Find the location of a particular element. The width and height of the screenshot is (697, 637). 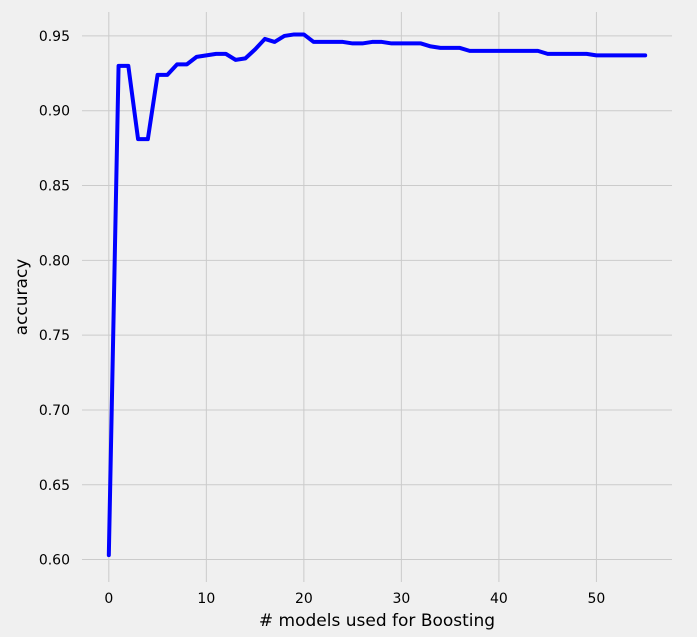

x-tick-label: 40 is located at coordinates (499, 599).